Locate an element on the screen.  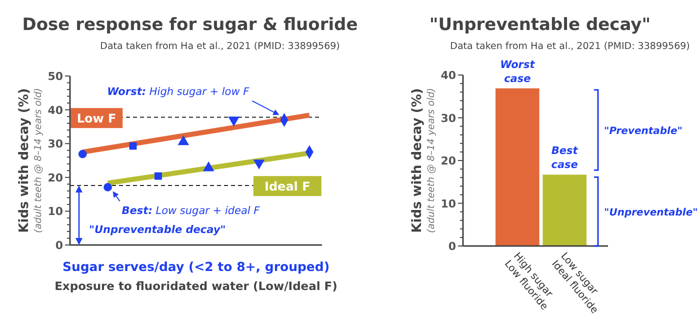
annotation: "Preventable" is located at coordinates (643, 132).